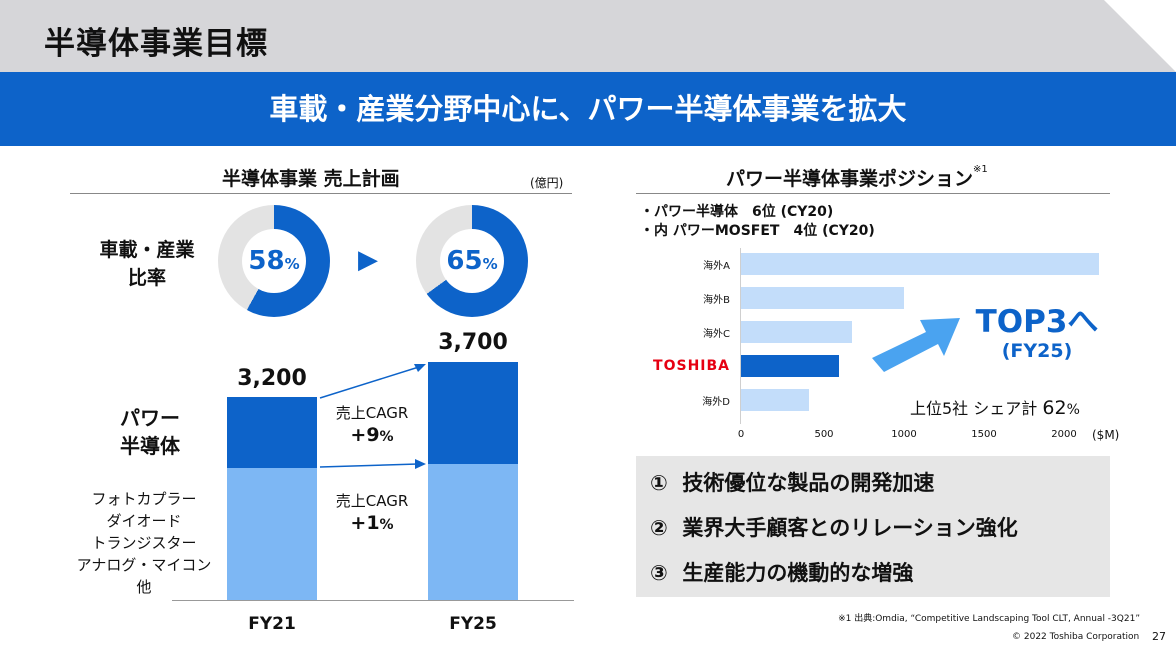 Image resolution: width=1176 pixels, height=658 pixels. What do you see at coordinates (373, 600) in the screenshot?
I see `baseline` at bounding box center [373, 600].